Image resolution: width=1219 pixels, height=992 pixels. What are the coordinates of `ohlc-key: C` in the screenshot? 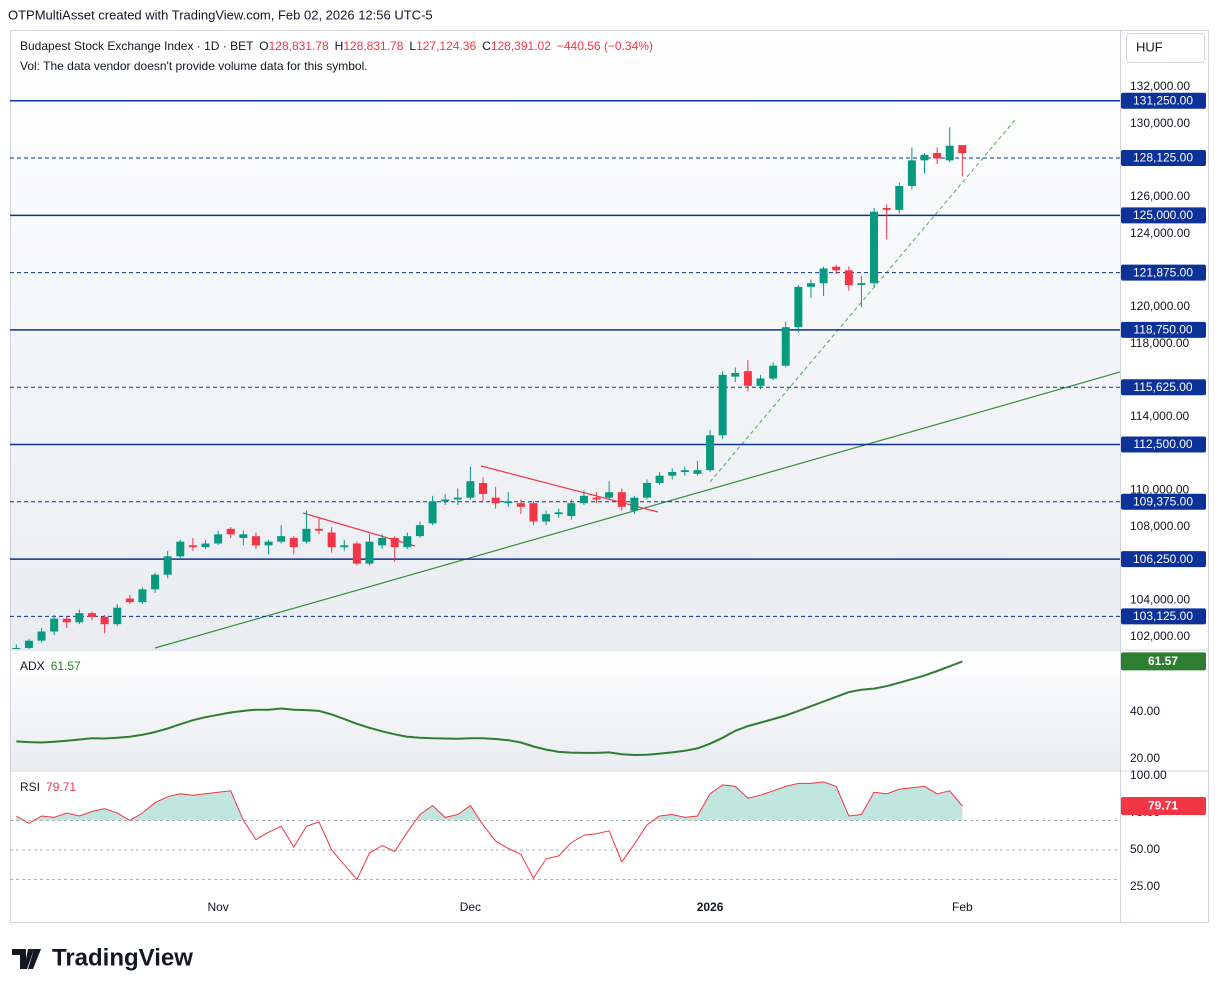 It's located at (486, 46).